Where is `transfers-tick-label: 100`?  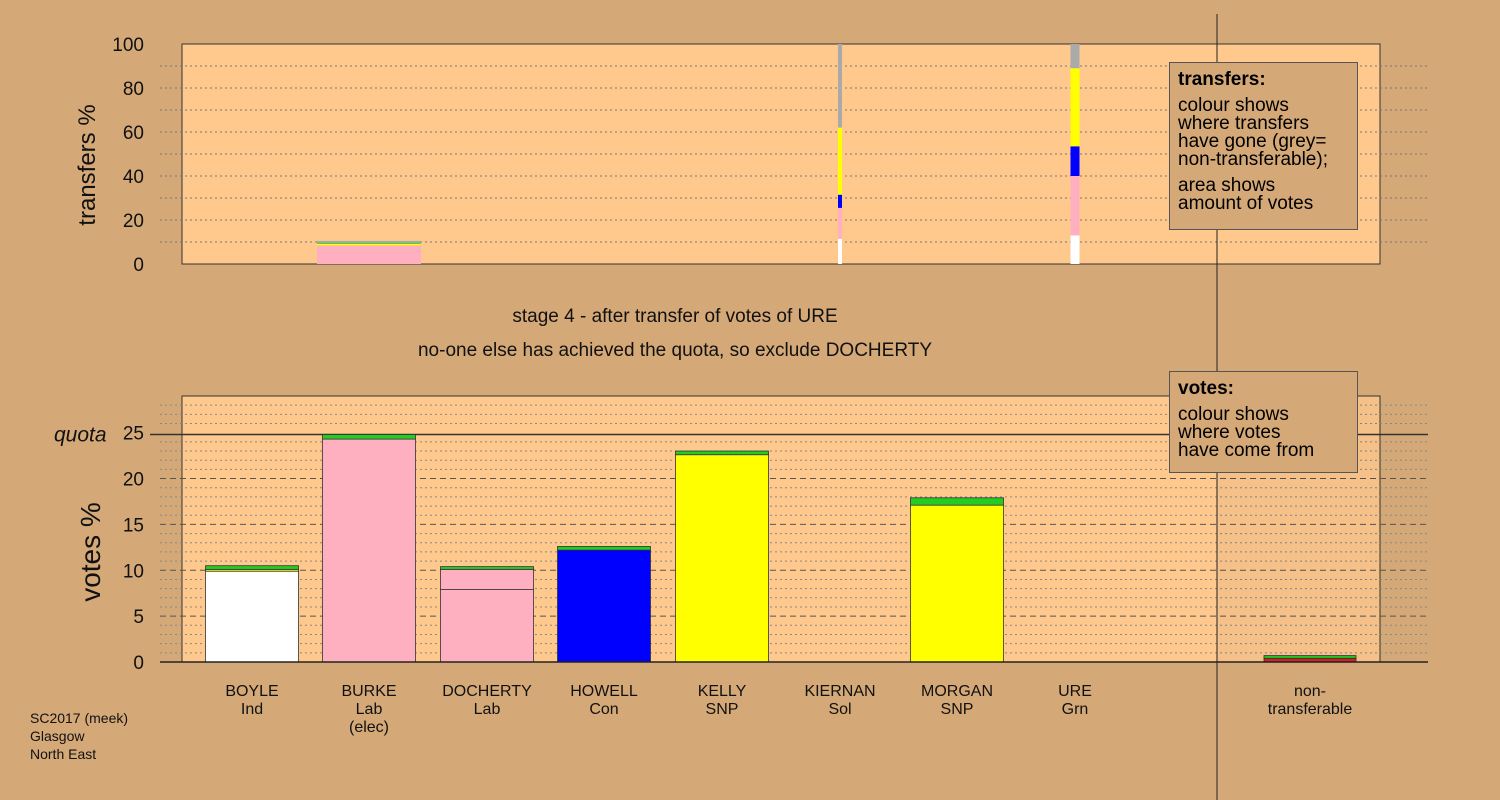 transfers-tick-label: 100 is located at coordinates (128, 45).